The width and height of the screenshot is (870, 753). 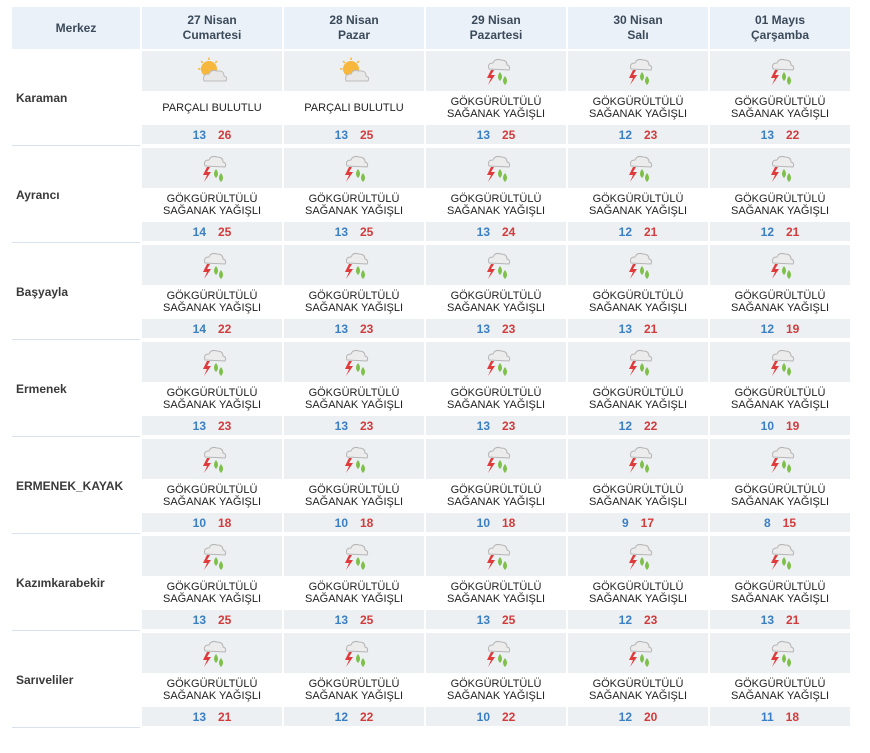 I want to click on weather-description: PARÇALI BULUTLU, so click(x=354, y=108).